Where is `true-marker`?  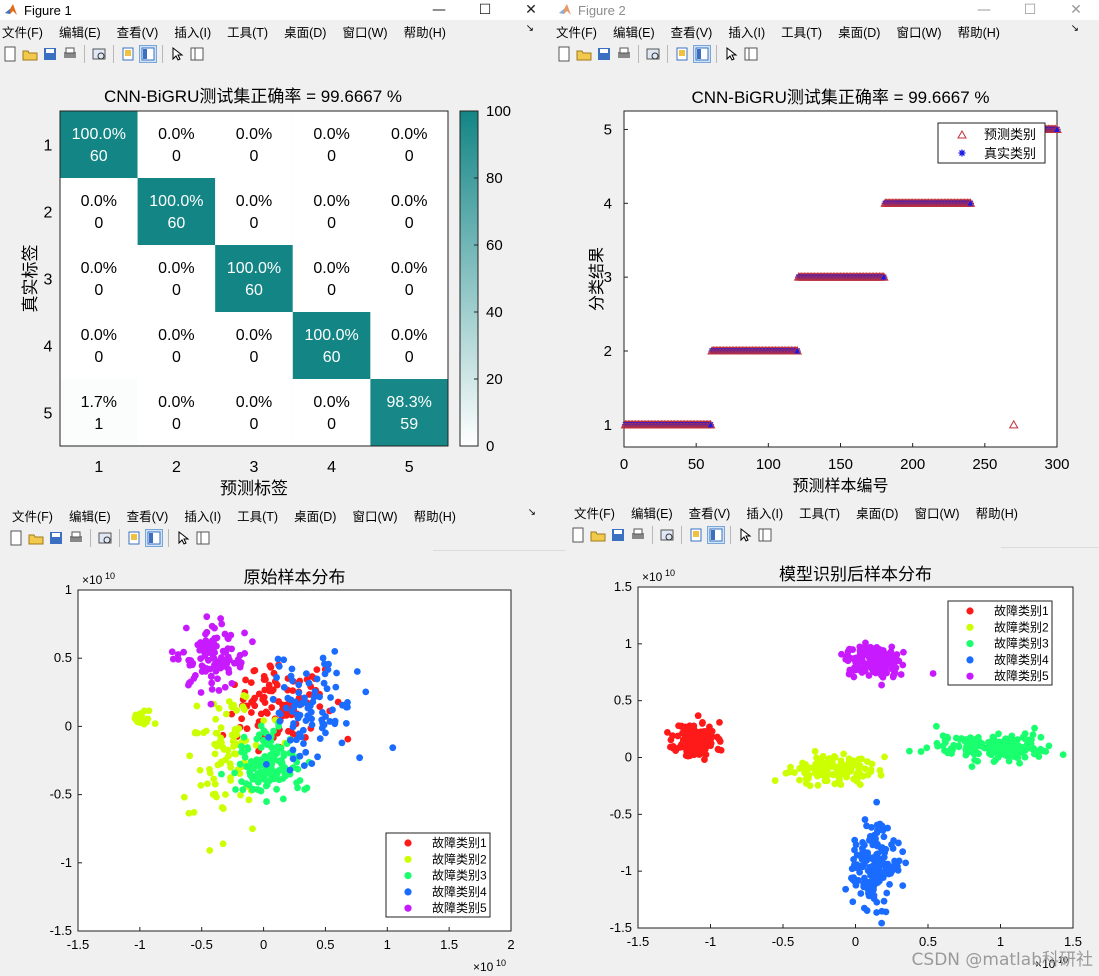
true-marker is located at coordinates (962, 153).